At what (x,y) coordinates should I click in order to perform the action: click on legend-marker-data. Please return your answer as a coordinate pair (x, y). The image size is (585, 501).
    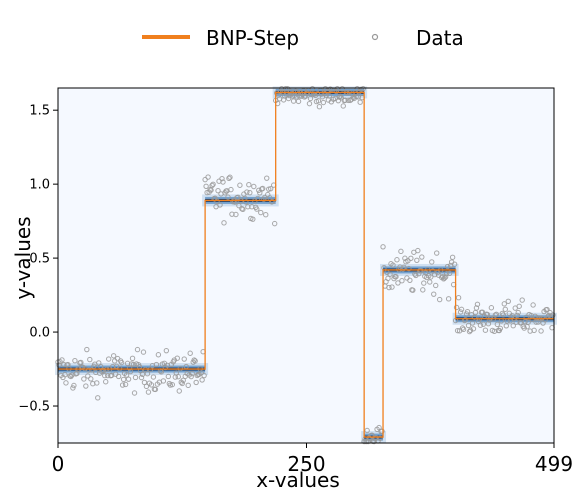
    Looking at the image, I should click on (375, 37).